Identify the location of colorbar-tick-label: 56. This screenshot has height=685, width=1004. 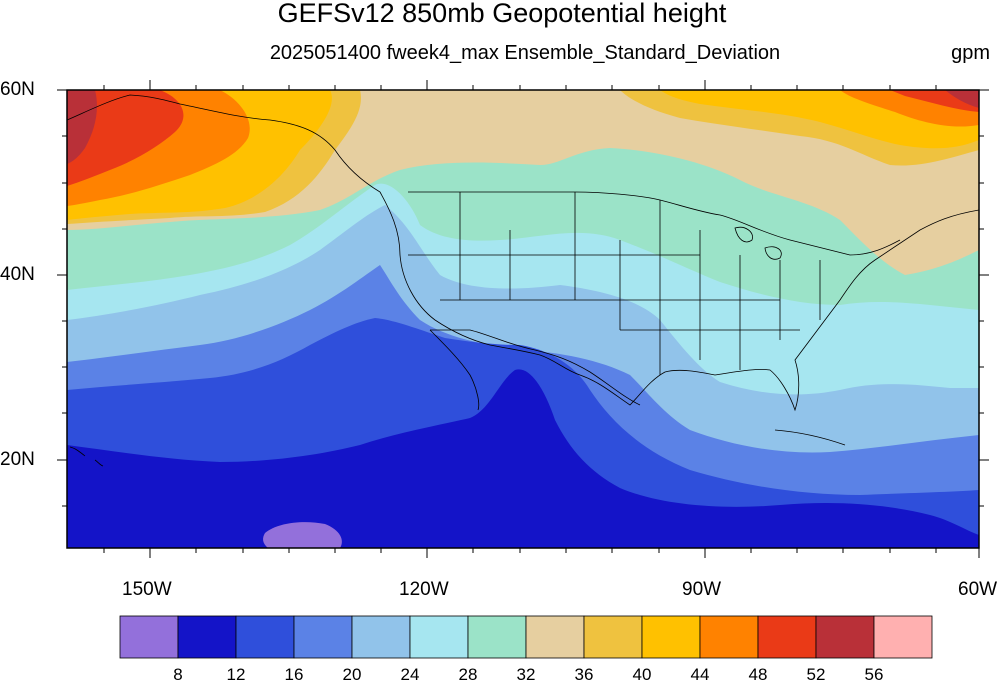
(874, 674).